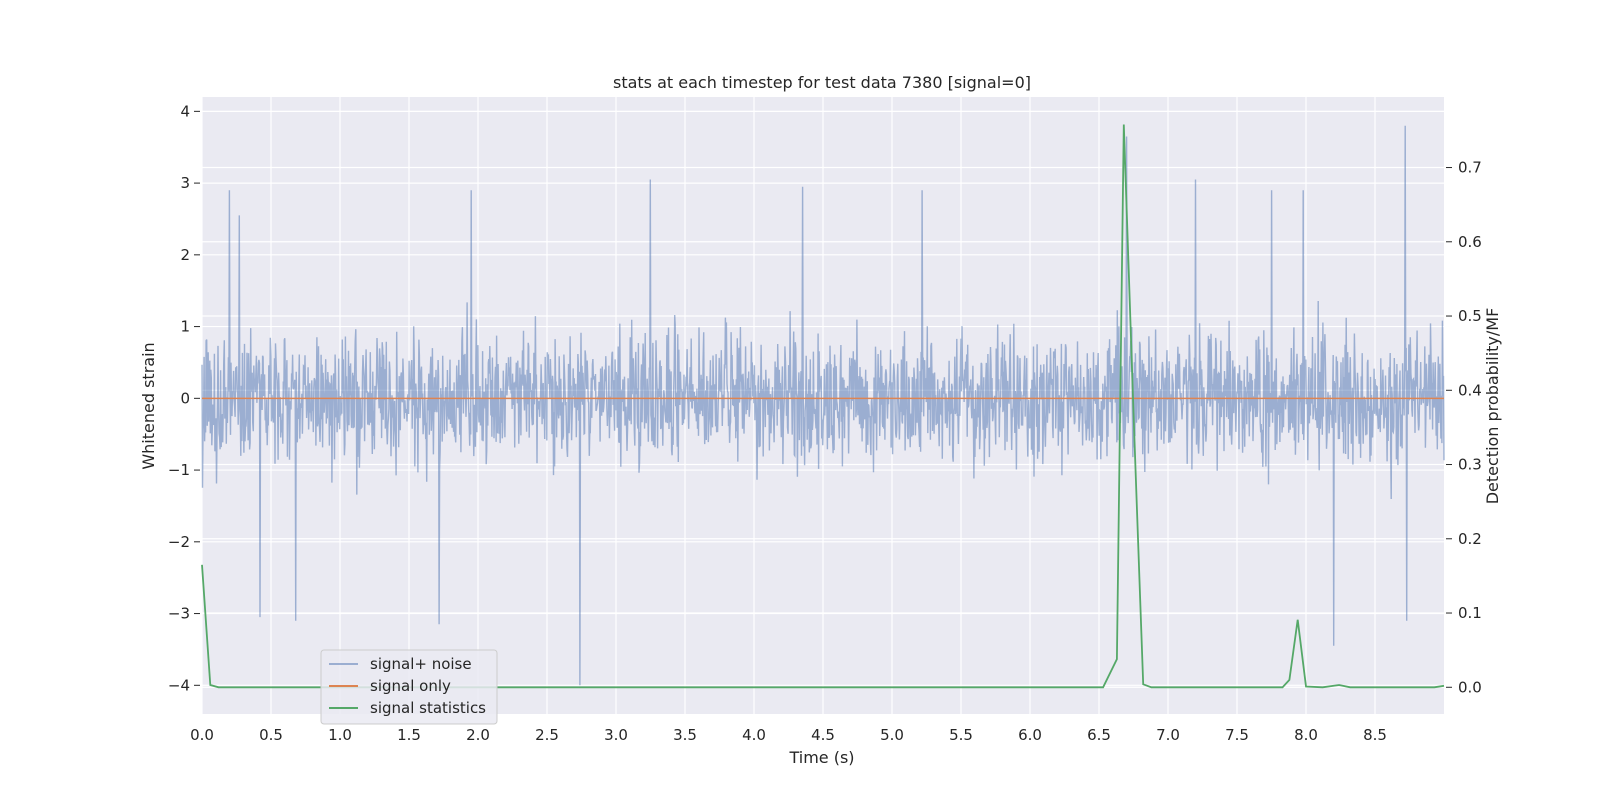 This screenshot has width=1600, height=800. Describe the element at coordinates (179, 470) in the screenshot. I see `y-tick-label: −1` at that location.